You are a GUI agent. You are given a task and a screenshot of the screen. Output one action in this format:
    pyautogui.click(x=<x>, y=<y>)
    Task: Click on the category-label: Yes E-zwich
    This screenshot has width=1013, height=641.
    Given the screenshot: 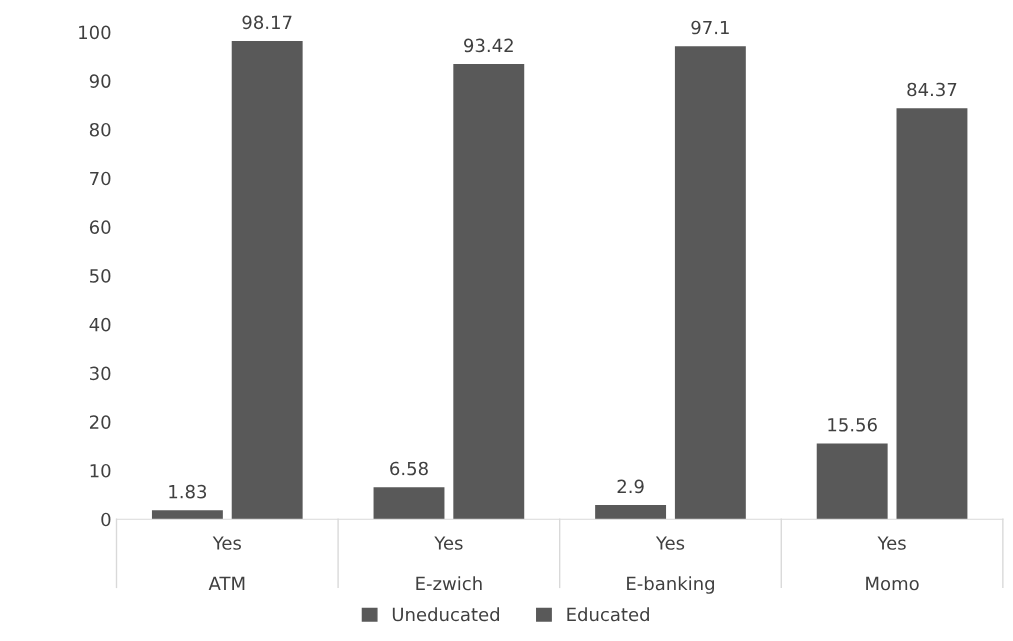 What is the action you would take?
    pyautogui.click(x=449, y=563)
    